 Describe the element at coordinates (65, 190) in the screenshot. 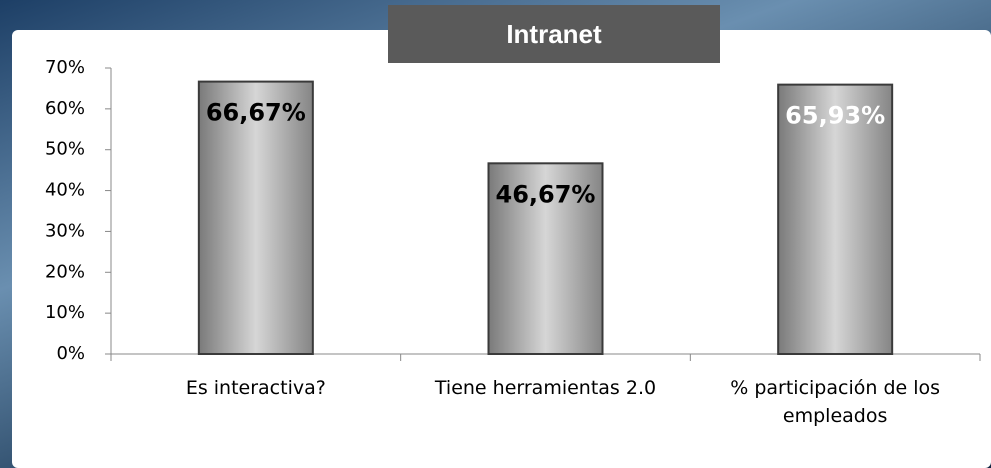

I see `y-tick-label: 40%` at that location.